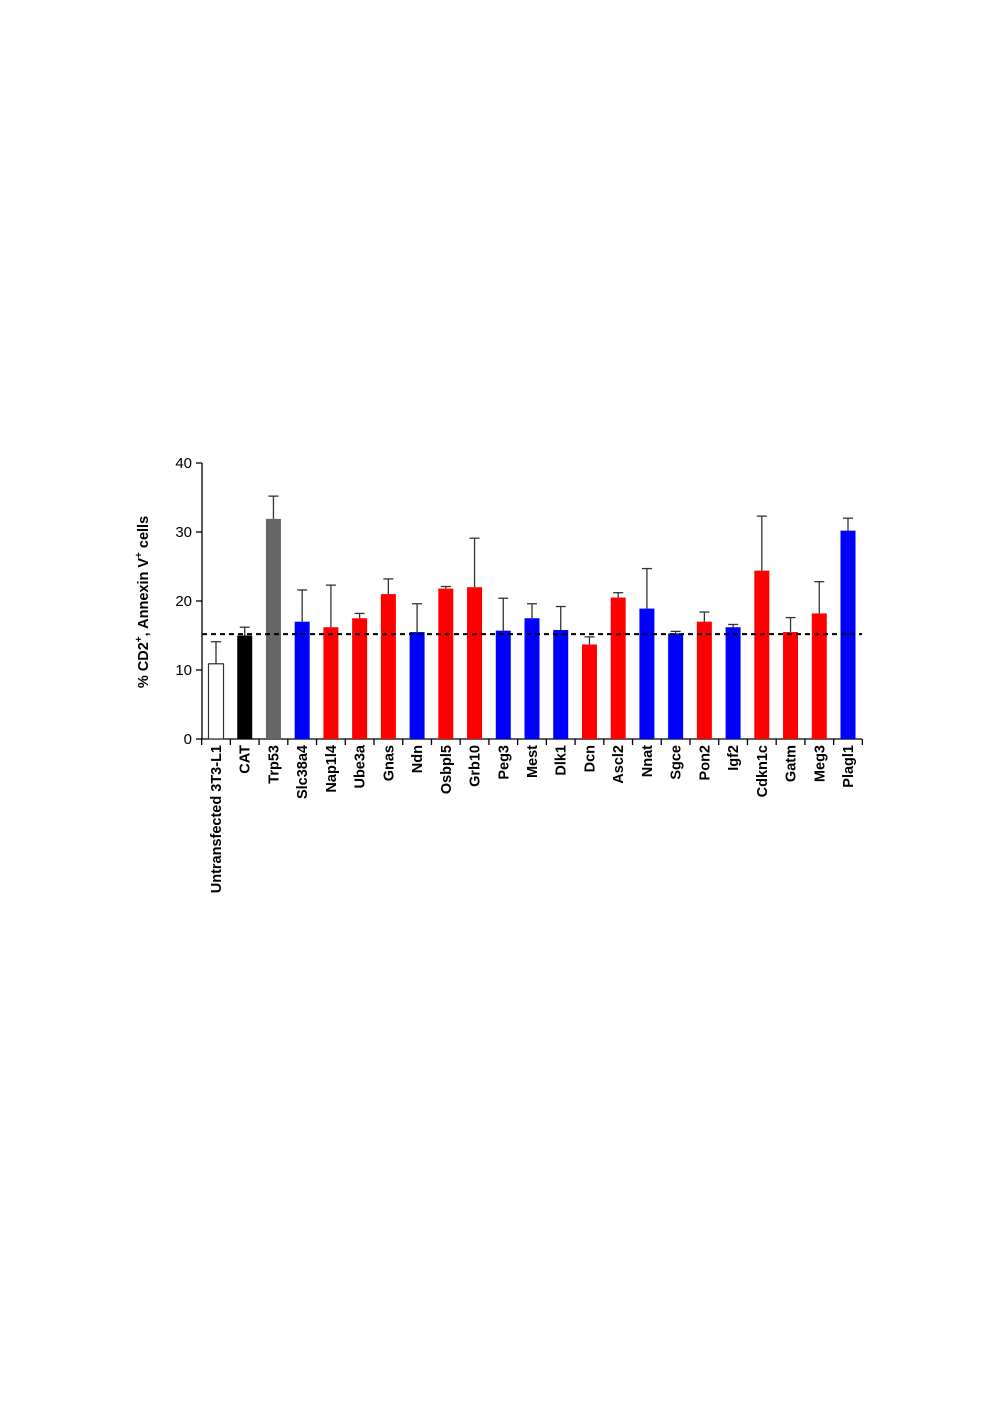  I want to click on bar-mest, so click(532, 678).